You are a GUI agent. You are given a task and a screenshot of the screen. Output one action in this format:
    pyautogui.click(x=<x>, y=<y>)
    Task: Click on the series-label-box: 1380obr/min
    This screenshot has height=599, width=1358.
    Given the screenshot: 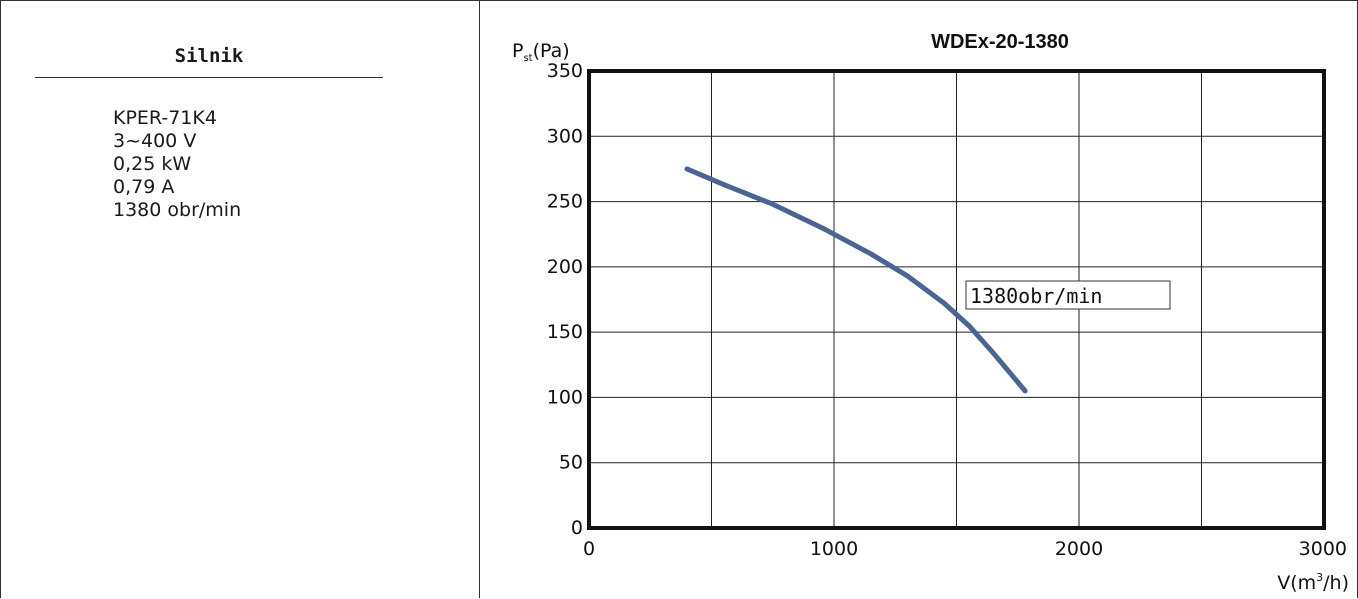 What is the action you would take?
    pyautogui.click(x=1068, y=295)
    